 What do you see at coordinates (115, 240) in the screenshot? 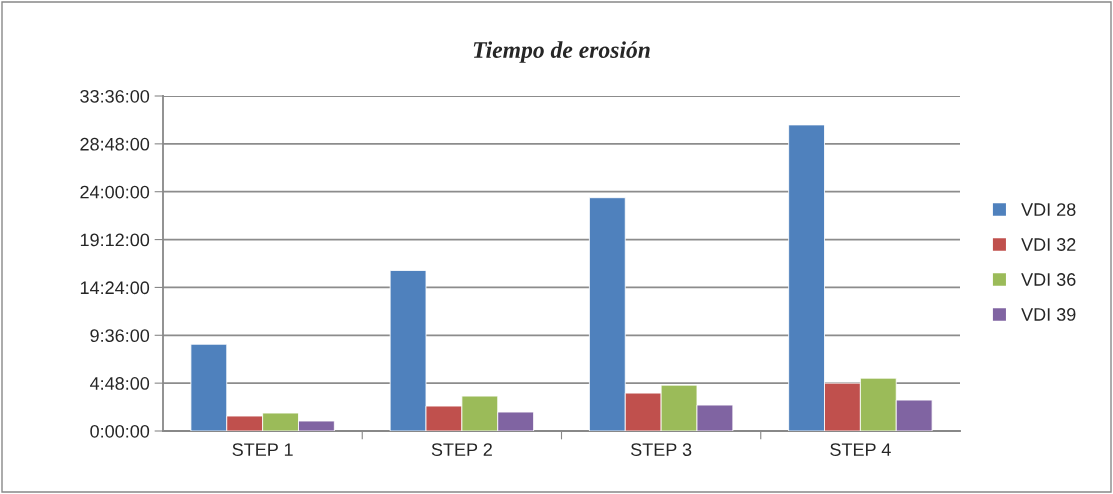
I see `y-tick-label: 19:12:00` at bounding box center [115, 240].